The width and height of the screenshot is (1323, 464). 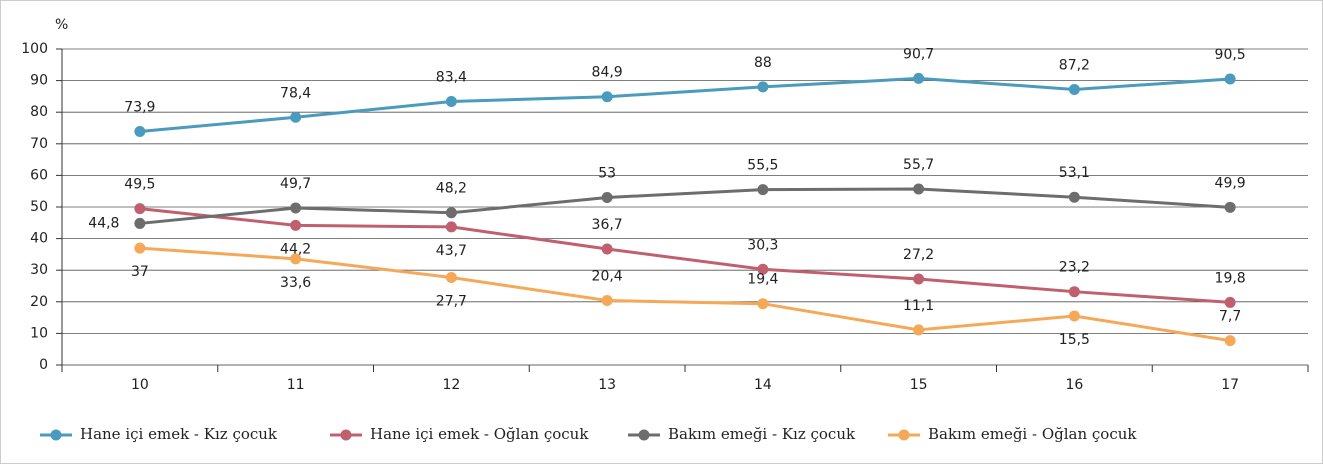 What do you see at coordinates (763, 63) in the screenshot?
I see `data-label: 88` at bounding box center [763, 63].